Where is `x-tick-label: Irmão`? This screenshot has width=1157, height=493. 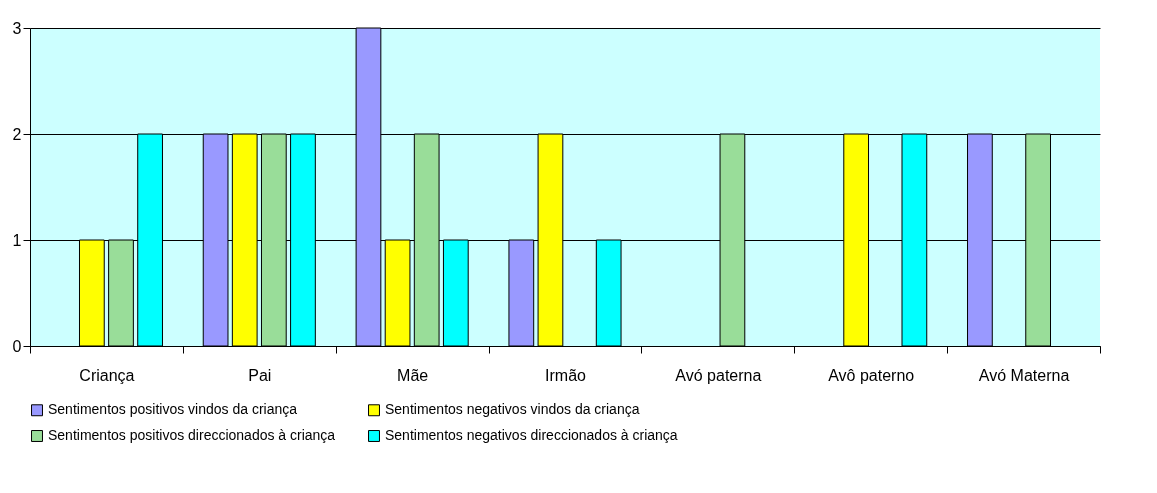 x-tick-label: Irmão is located at coordinates (566, 375).